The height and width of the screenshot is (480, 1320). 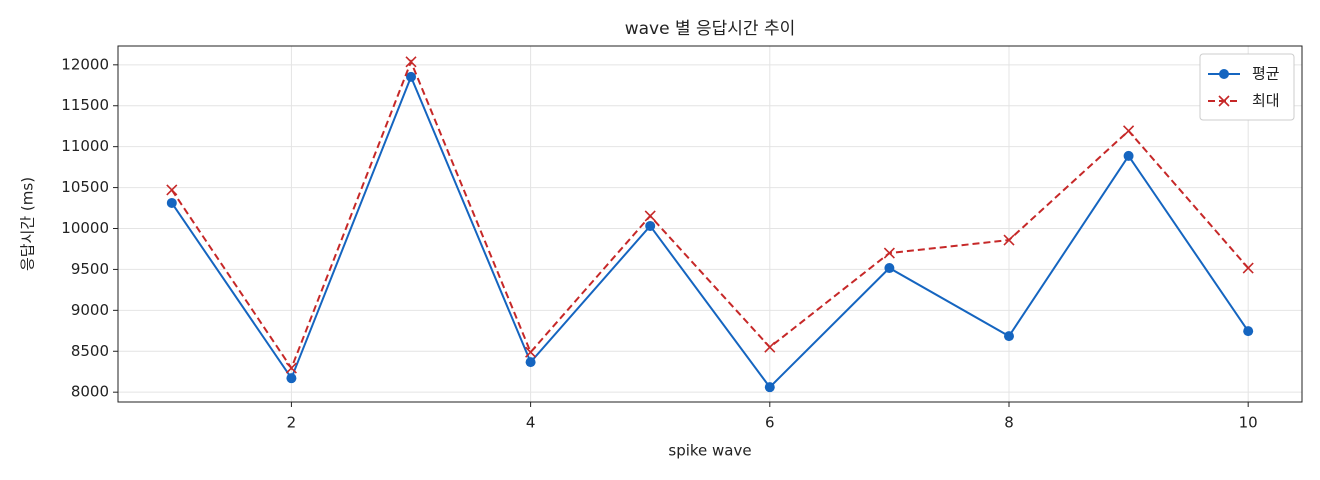 I want to click on y-tick-label: 9000, so click(x=90, y=310).